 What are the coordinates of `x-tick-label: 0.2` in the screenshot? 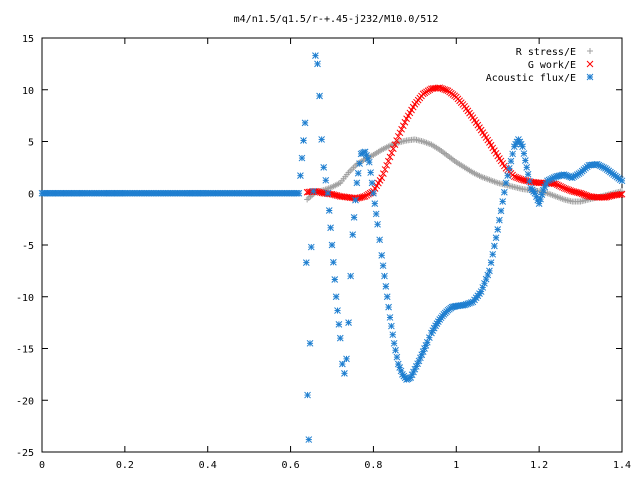 It's located at (125, 465).